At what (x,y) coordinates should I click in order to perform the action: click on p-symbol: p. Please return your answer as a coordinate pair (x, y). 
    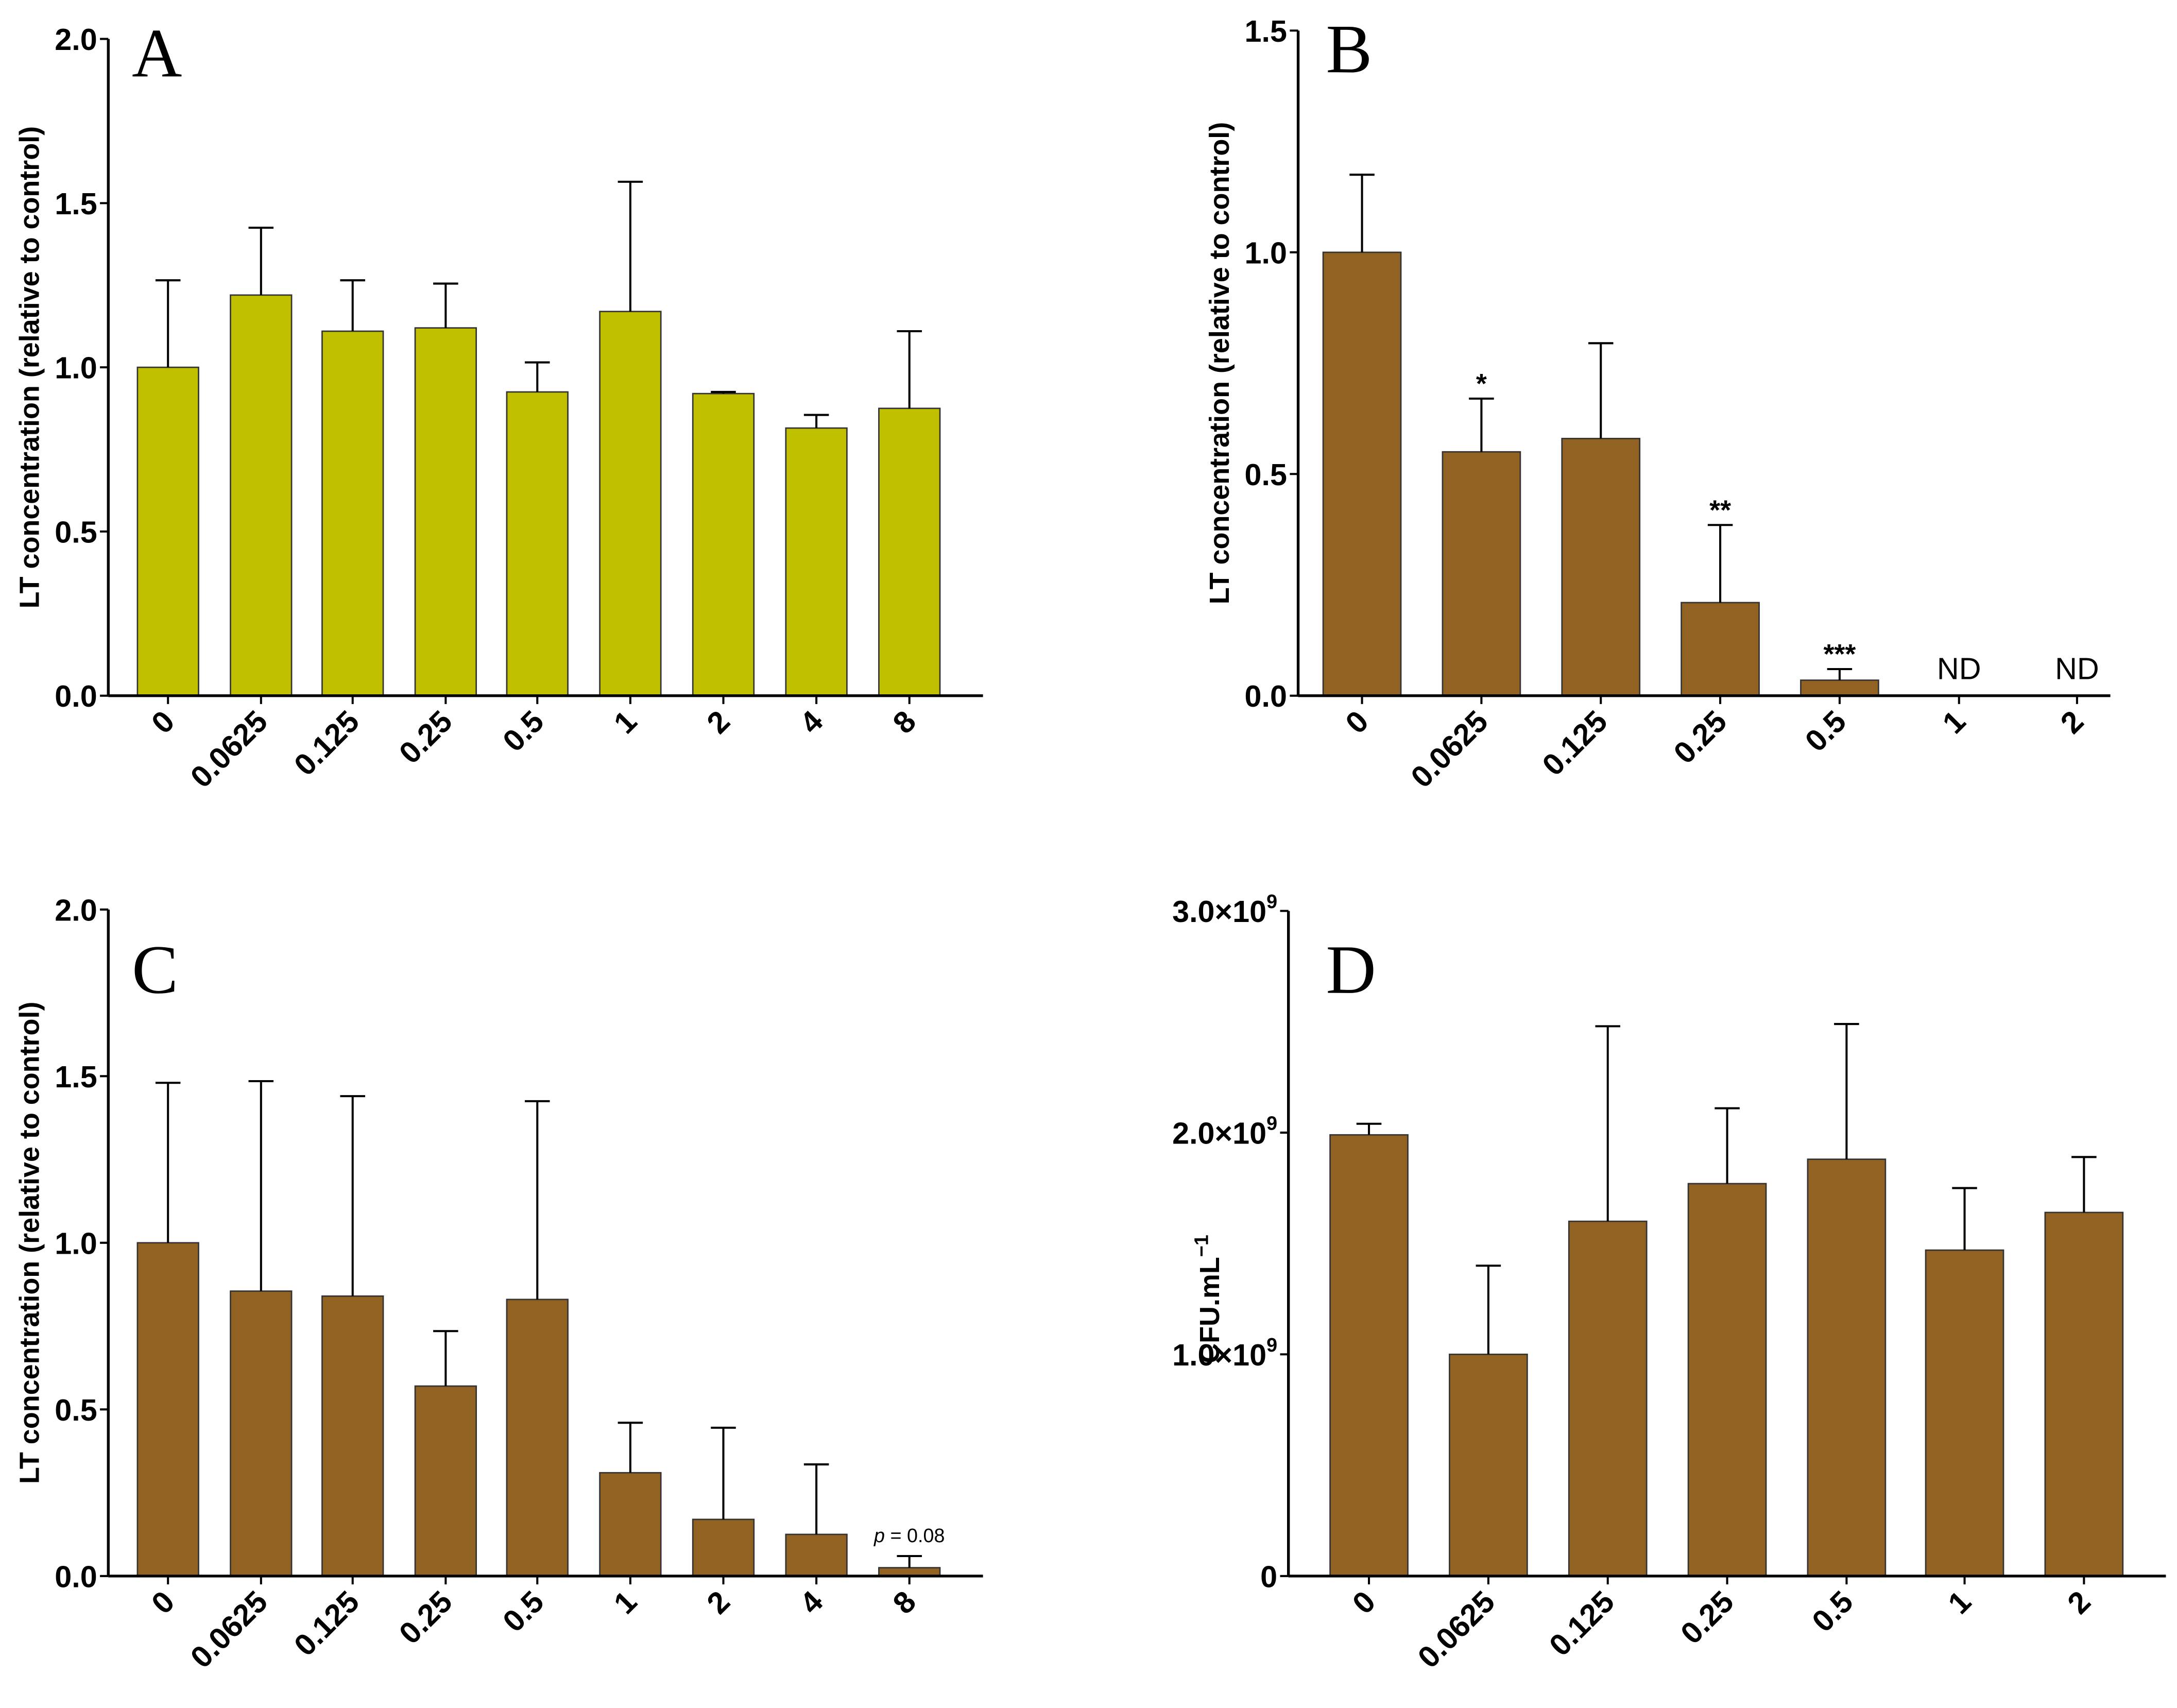
    Looking at the image, I should click on (879, 1536).